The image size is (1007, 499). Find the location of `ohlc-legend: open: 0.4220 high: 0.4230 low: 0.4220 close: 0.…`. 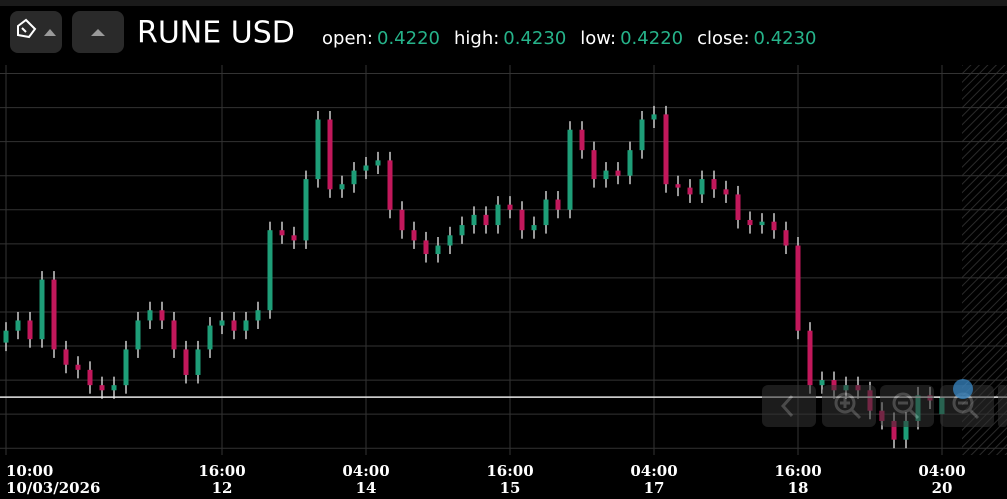

ohlc-legend: open: 0.4220 high: 0.4230 low: 0.4220 close: 0.… is located at coordinates (569, 38).